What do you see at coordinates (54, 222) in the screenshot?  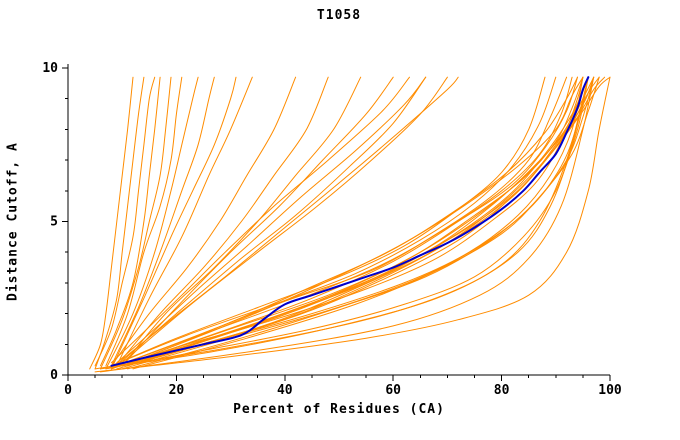 I see `svg-text: 5` at bounding box center [54, 222].